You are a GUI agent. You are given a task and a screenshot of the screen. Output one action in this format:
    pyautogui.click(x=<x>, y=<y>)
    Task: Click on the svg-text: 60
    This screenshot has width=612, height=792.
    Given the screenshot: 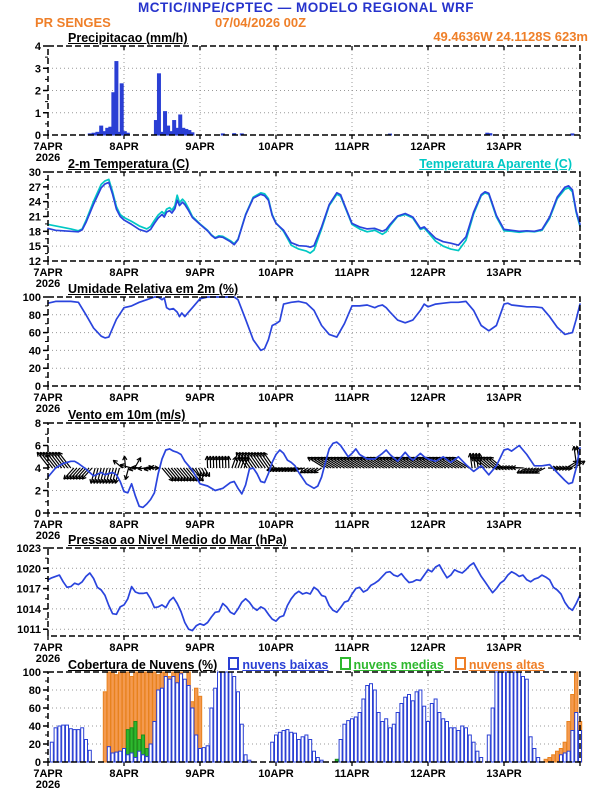 What is the action you would take?
    pyautogui.click(x=35, y=334)
    